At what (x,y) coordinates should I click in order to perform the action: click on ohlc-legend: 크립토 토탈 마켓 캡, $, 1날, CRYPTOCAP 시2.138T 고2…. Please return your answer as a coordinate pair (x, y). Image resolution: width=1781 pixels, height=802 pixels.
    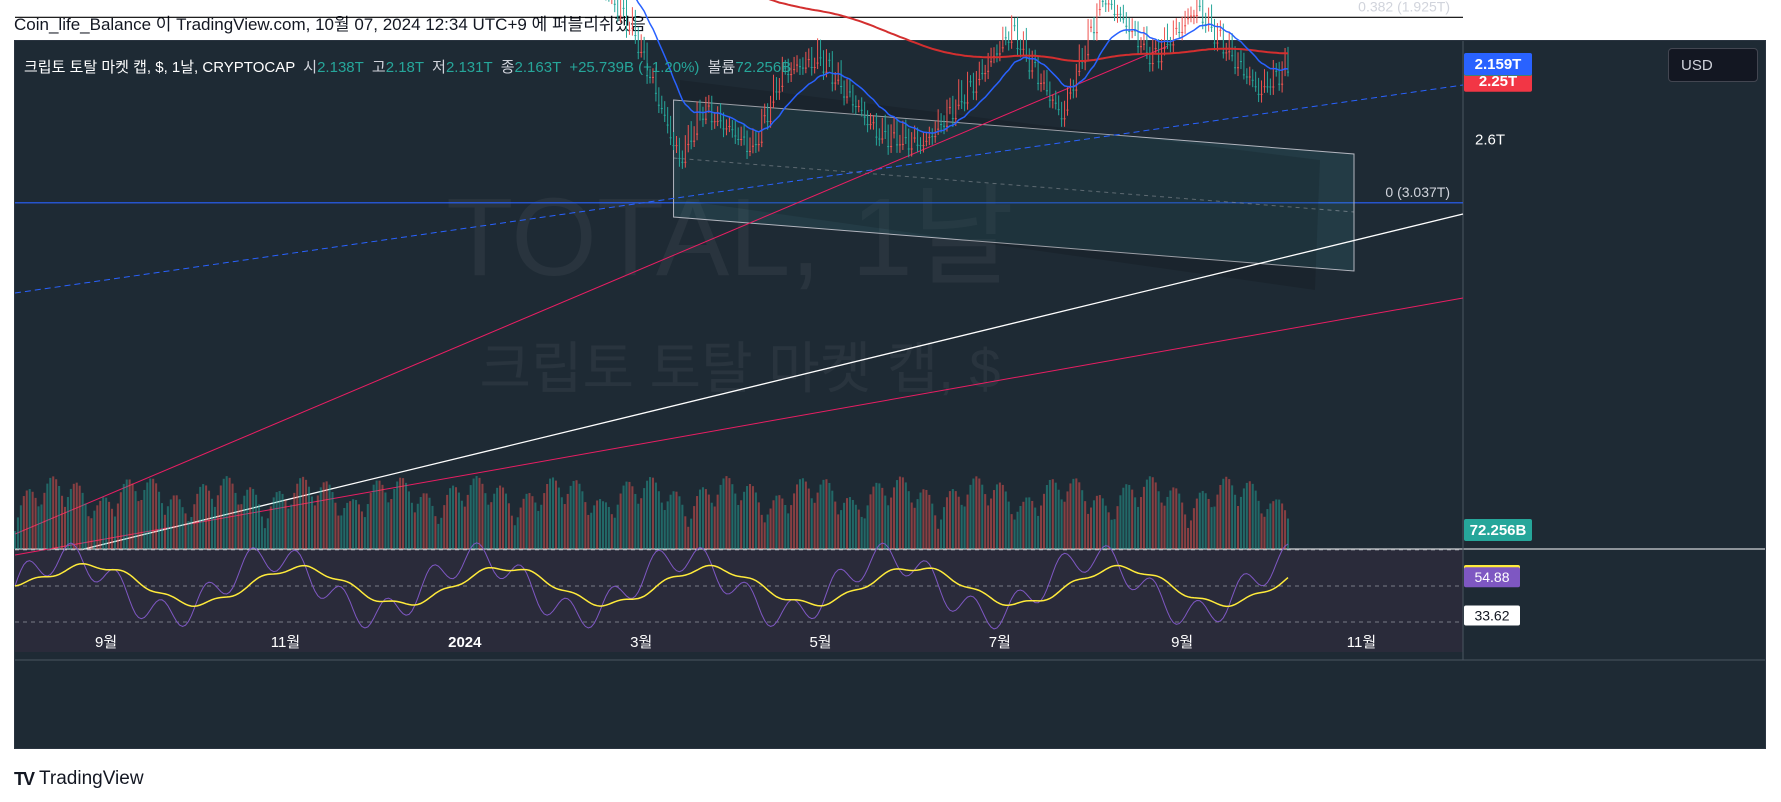
    Looking at the image, I should click on (407, 66).